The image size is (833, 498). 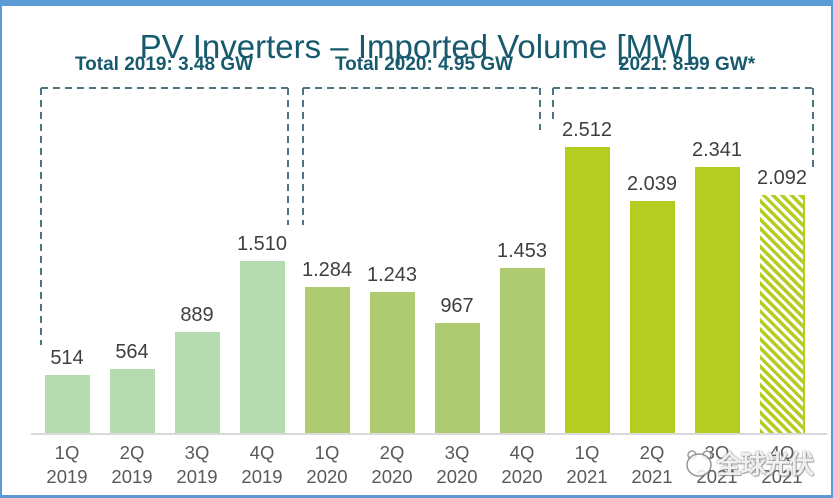 What do you see at coordinates (429, 434) in the screenshot?
I see `x-axis-line` at bounding box center [429, 434].